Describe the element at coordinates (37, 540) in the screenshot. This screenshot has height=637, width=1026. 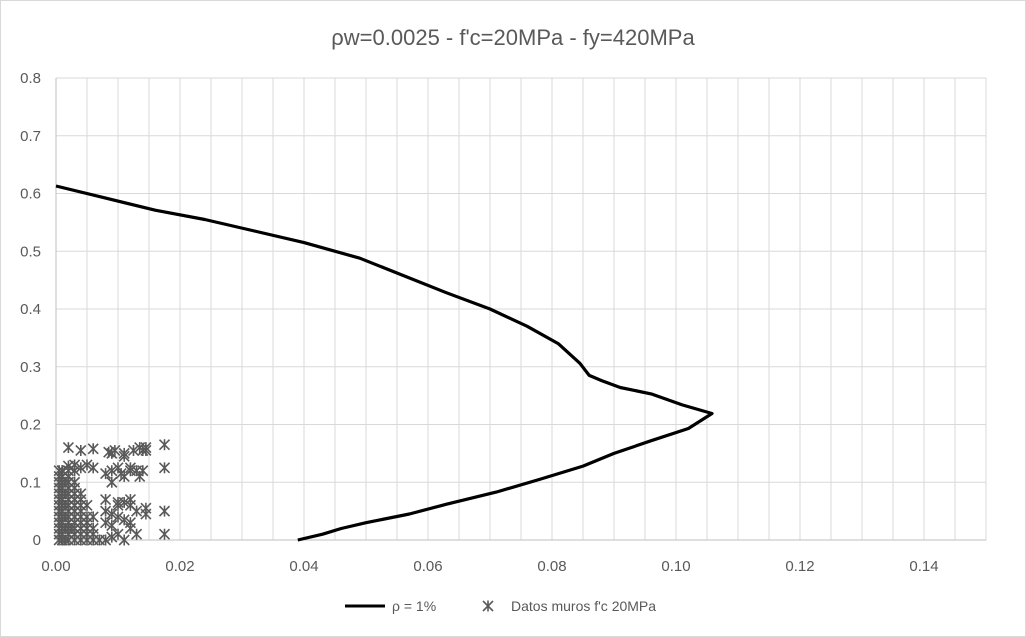
I see `y-tick-label: 0` at that location.